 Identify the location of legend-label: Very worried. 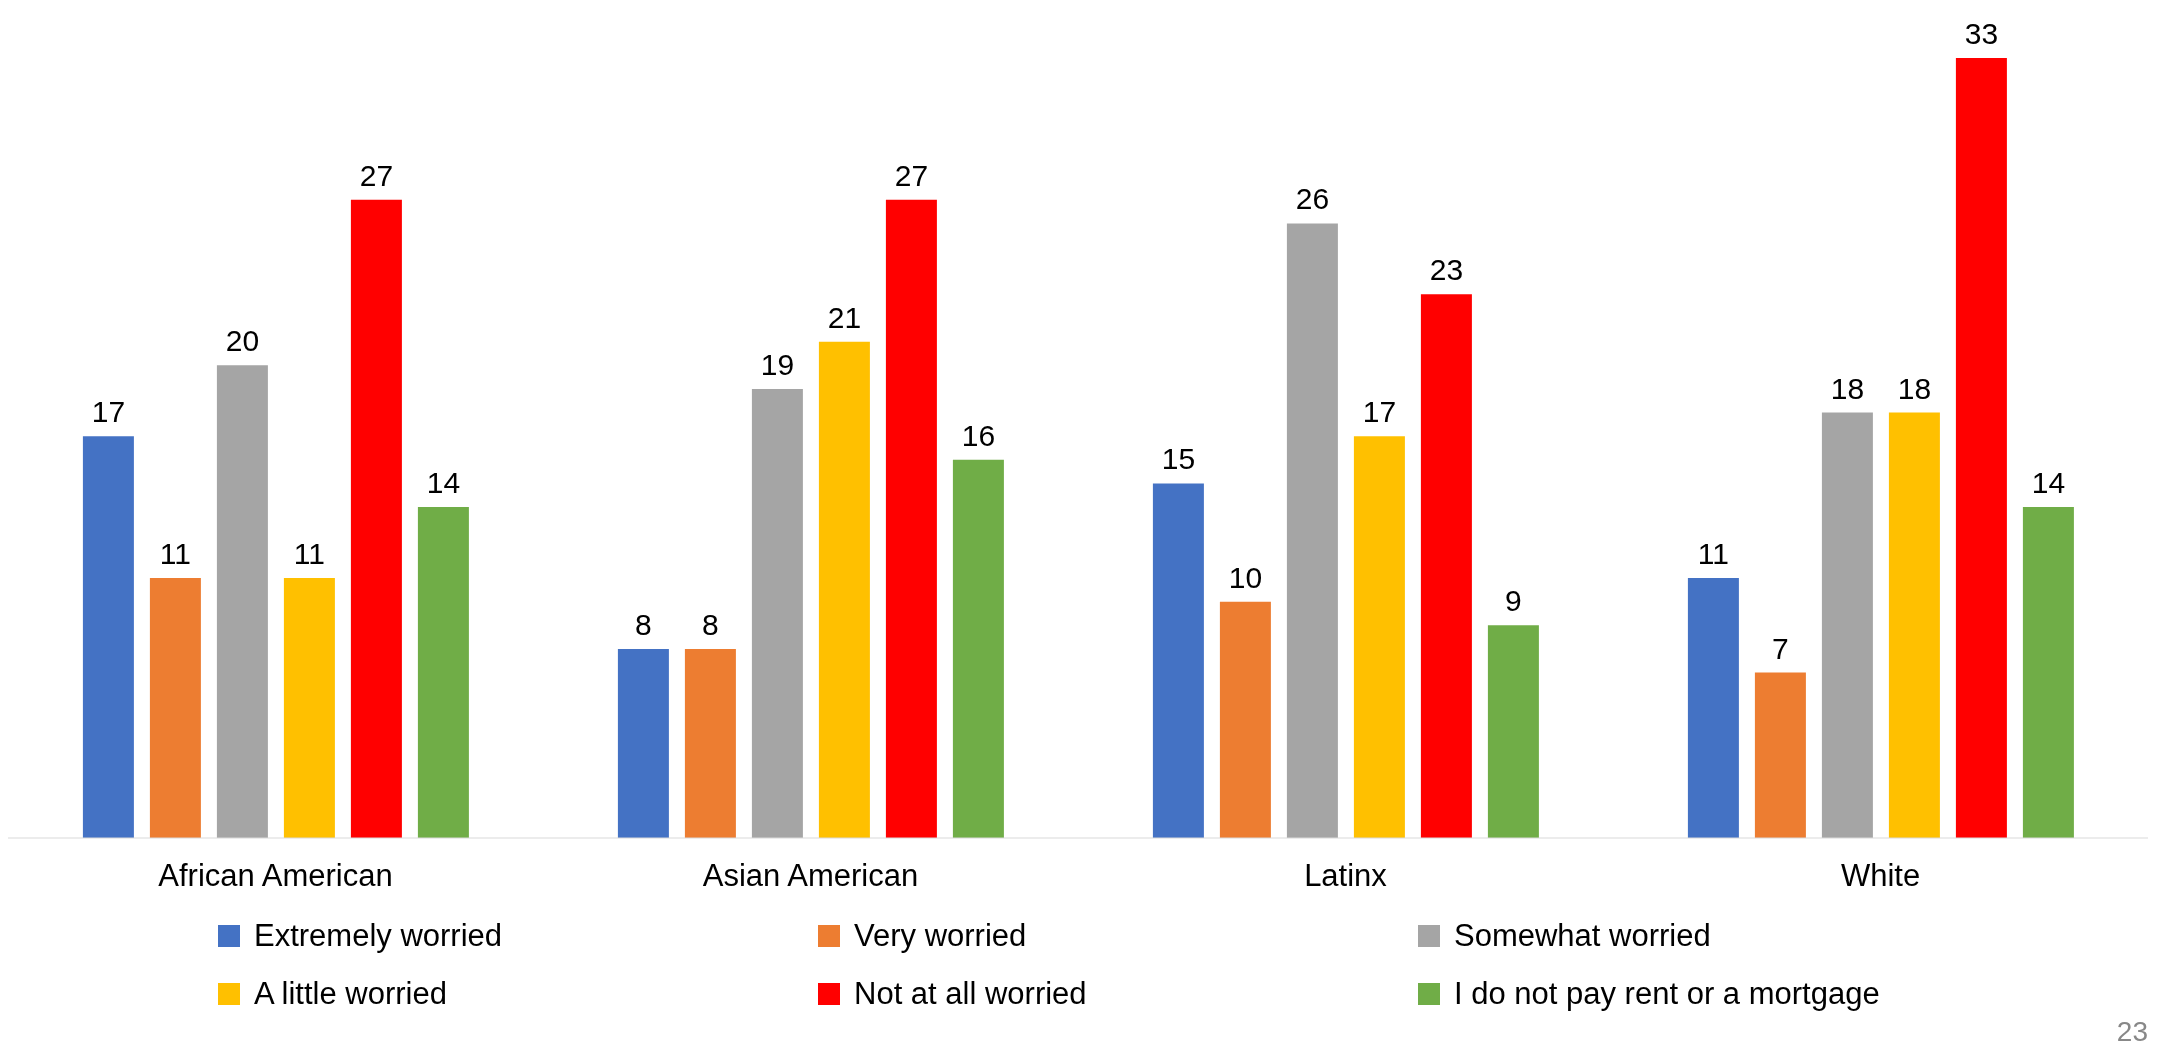
(940, 936).